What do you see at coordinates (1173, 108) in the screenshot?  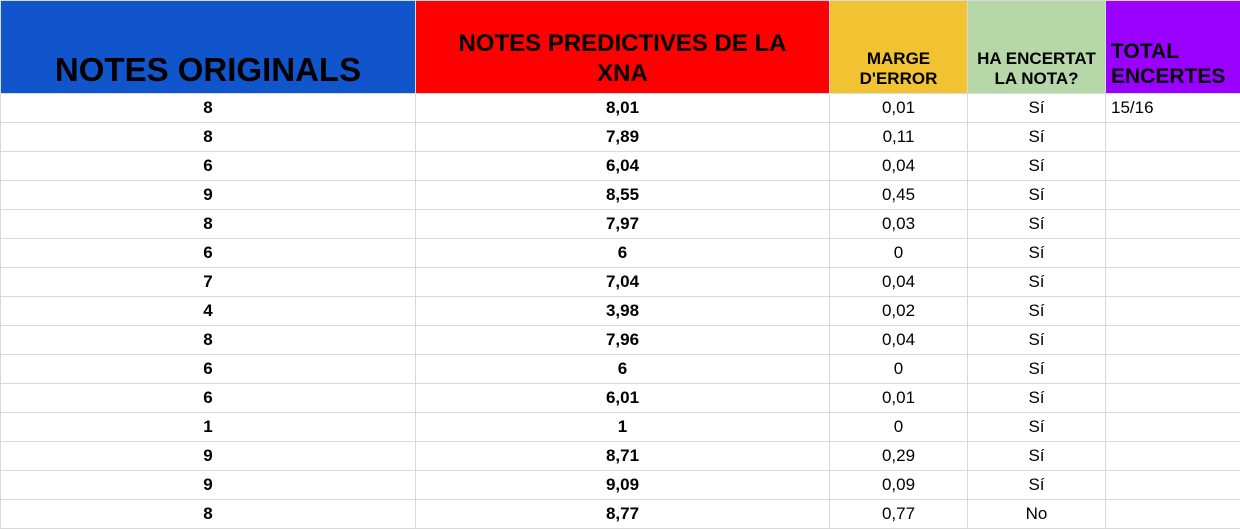 I see `cell-total-correct: 15/16` at bounding box center [1173, 108].